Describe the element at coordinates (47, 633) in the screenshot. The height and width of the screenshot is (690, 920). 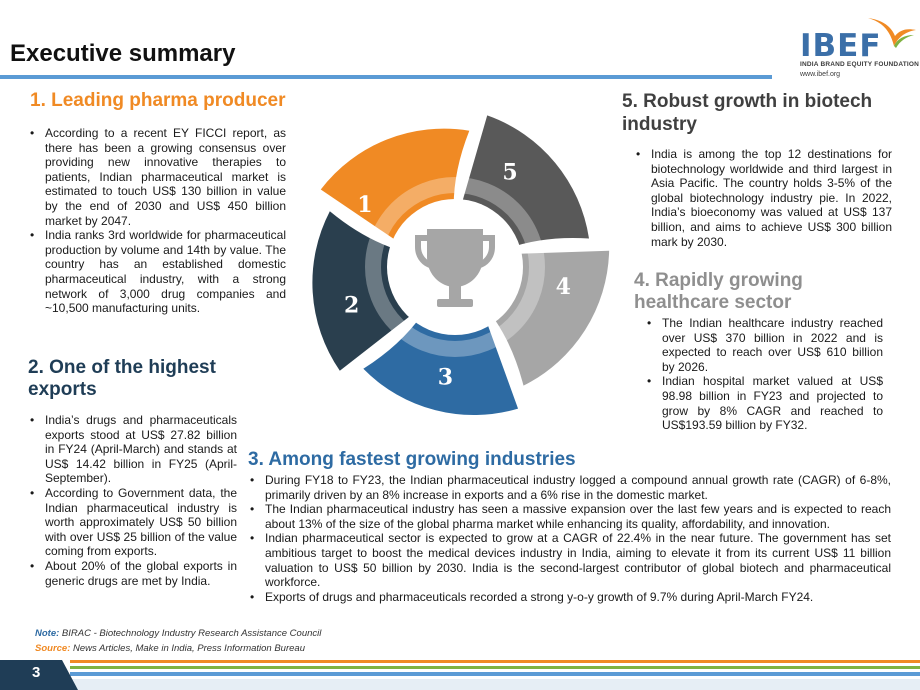
I see `note-label: Note:` at that location.